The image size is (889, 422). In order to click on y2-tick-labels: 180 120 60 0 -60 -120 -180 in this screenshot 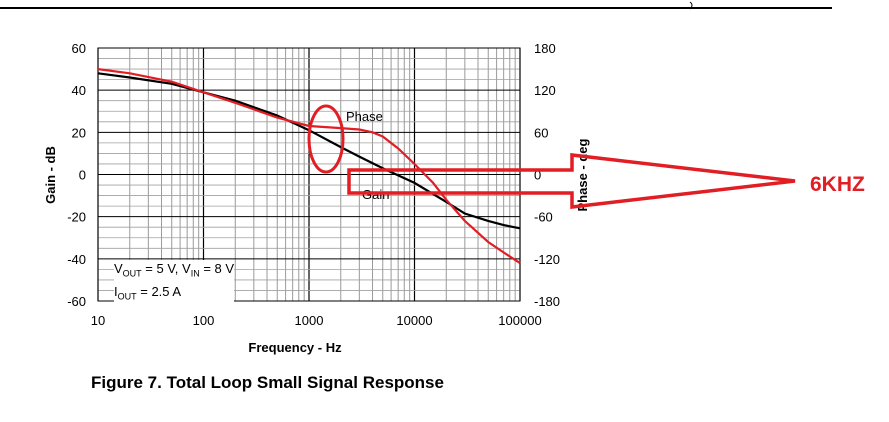, I will do `click(547, 175)`.